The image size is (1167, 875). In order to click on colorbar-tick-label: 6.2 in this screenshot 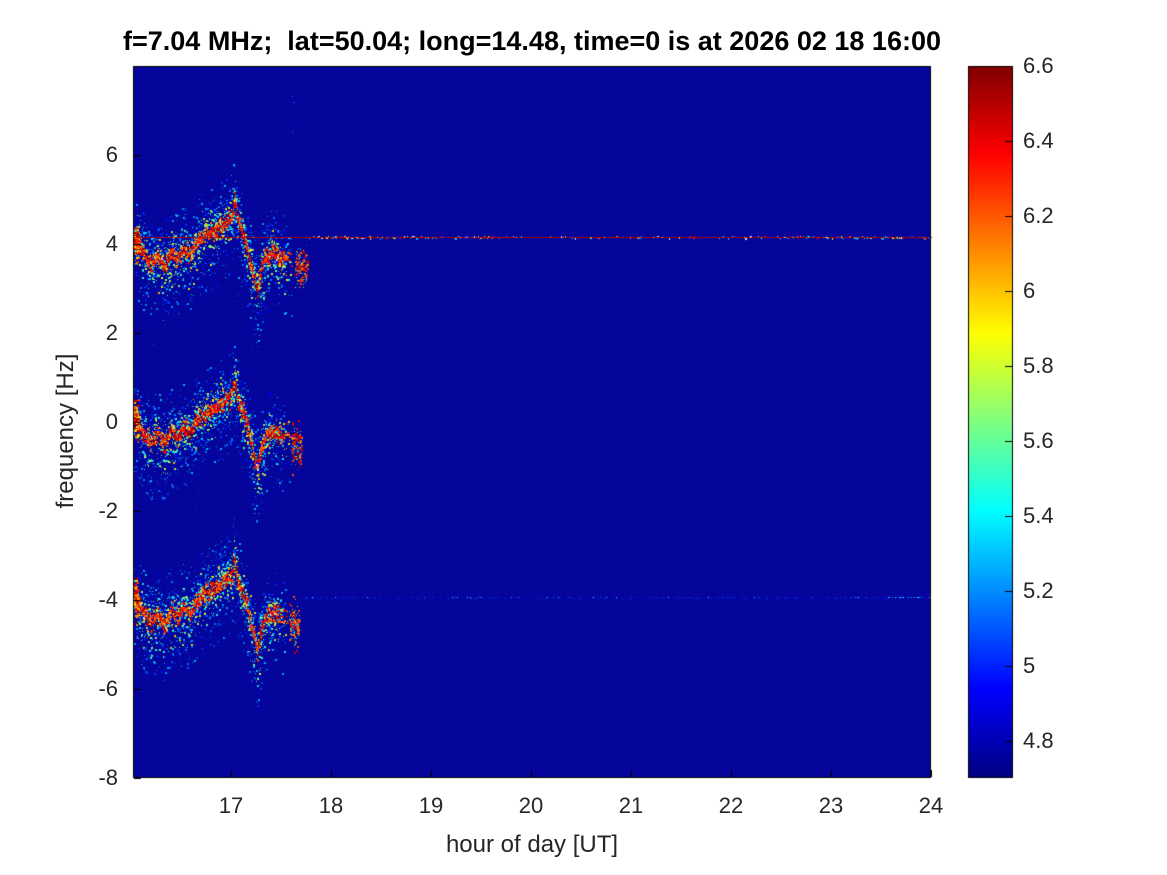, I will do `click(1038, 215)`.